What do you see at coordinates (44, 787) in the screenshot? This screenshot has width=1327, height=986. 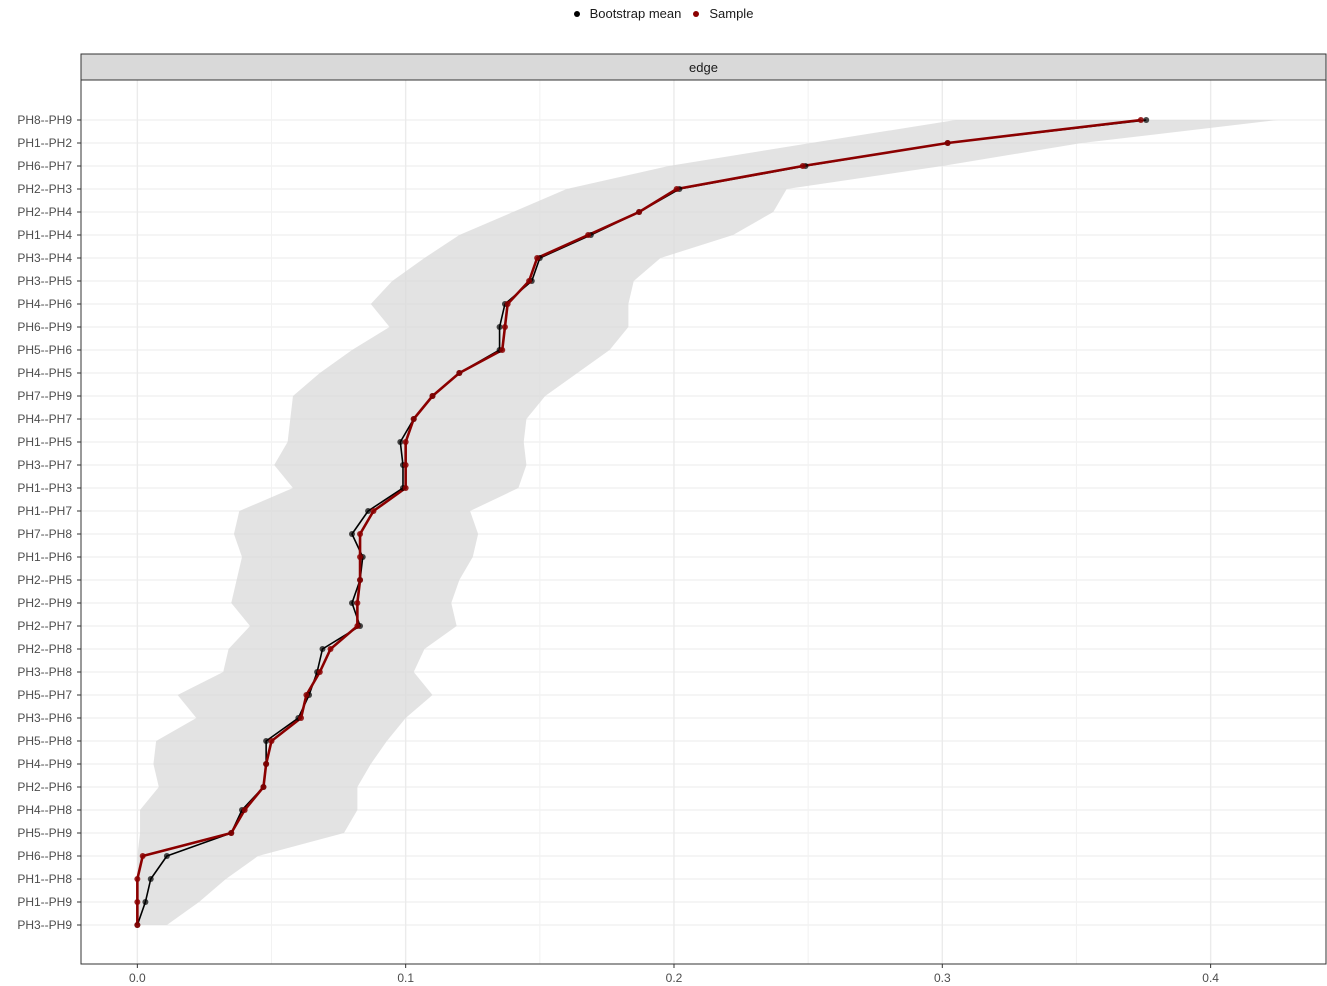 I see `y-tick-label: PH2--PH6` at bounding box center [44, 787].